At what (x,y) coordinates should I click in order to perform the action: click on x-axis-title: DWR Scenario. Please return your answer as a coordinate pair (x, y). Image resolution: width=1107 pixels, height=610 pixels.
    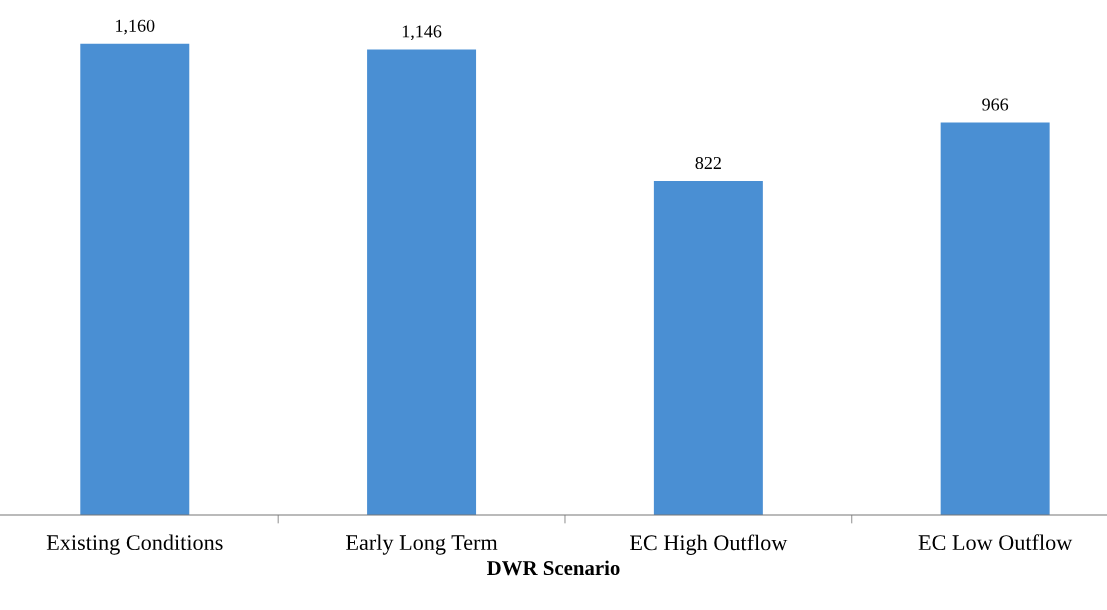
    Looking at the image, I should click on (553, 568).